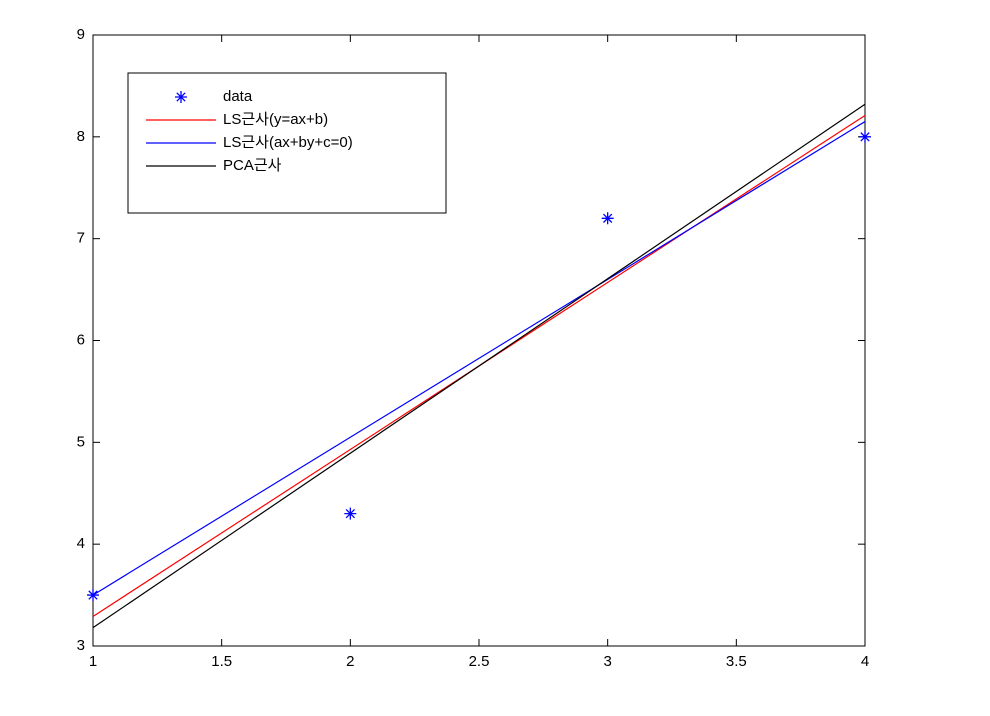 This screenshot has height=716, width=990. What do you see at coordinates (736, 661) in the screenshot?
I see `x-tick-label: 3.5` at bounding box center [736, 661].